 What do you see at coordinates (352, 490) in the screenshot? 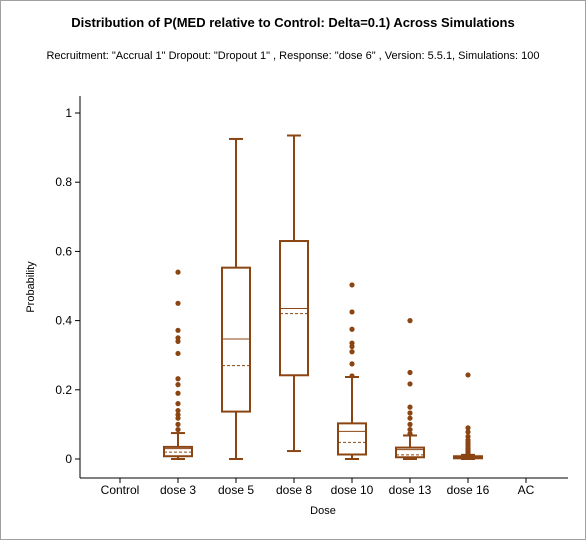
I see `x-tick-label: dose 10` at bounding box center [352, 490].